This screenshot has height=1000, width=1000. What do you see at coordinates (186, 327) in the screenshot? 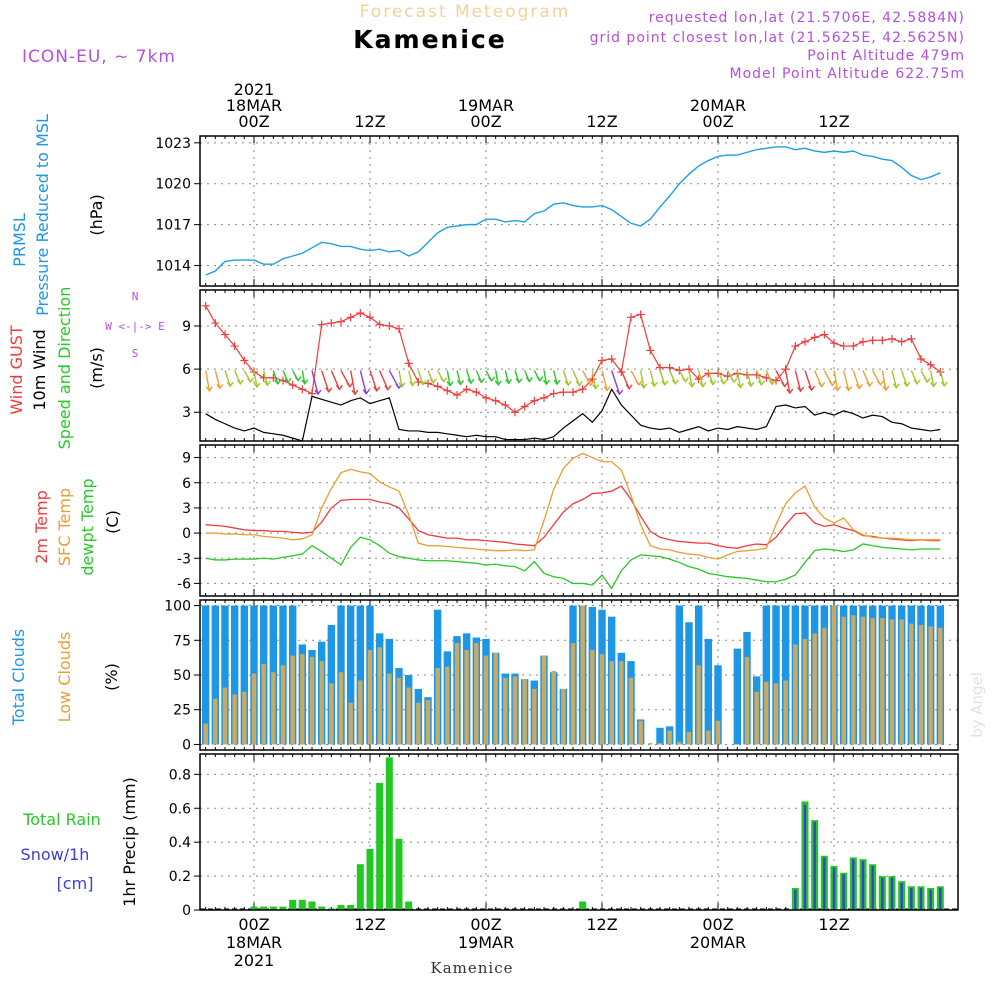
I see `wind-ytick-label: 9` at bounding box center [186, 327].